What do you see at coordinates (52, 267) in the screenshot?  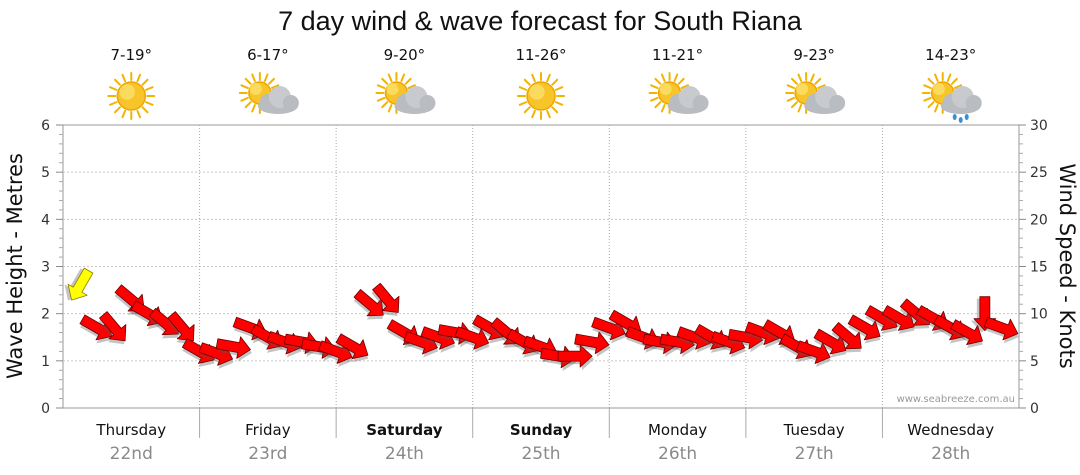 I see `wave-height-axis: 0 1 2 3 4 5 6` at bounding box center [52, 267].